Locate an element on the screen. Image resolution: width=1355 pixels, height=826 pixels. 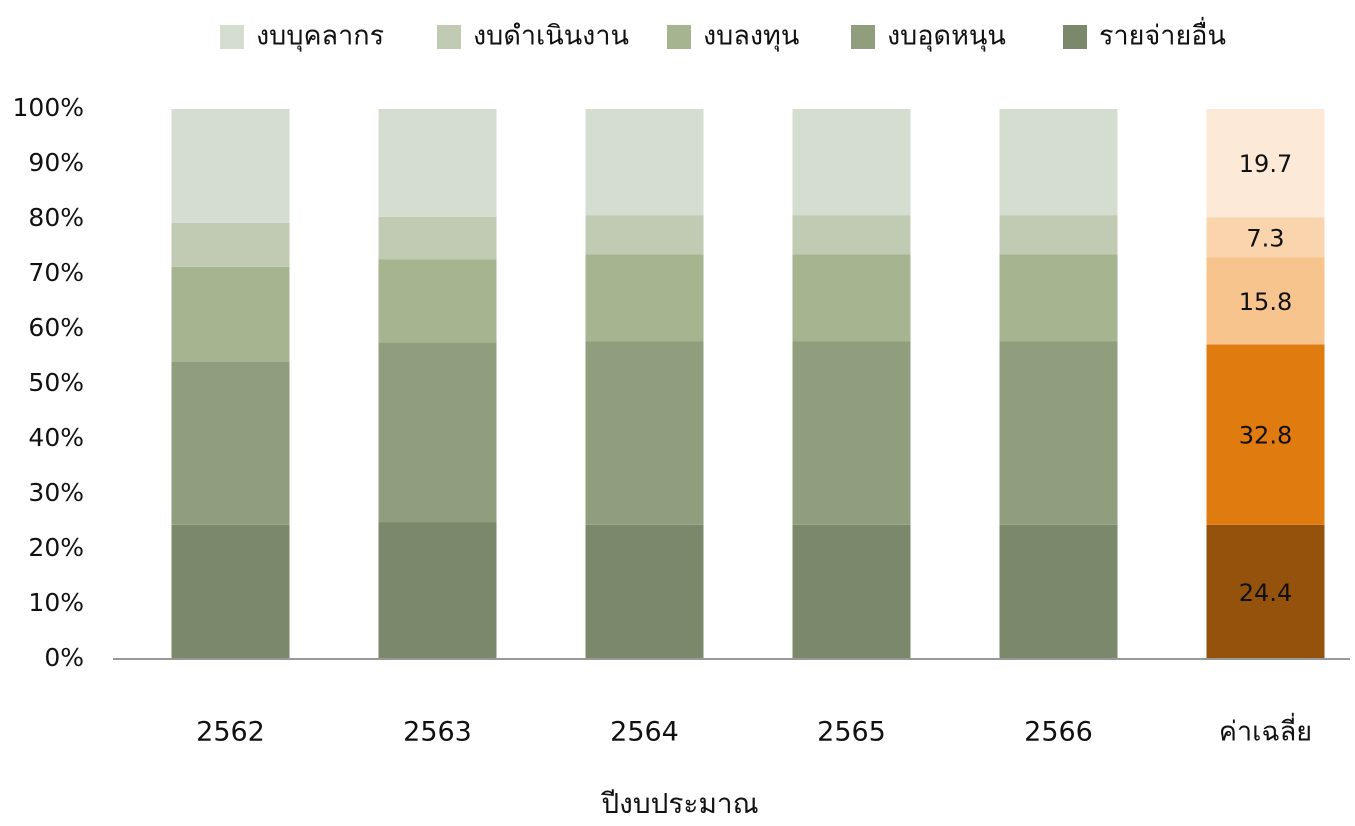
y-tick-label: 10% is located at coordinates (56, 602).